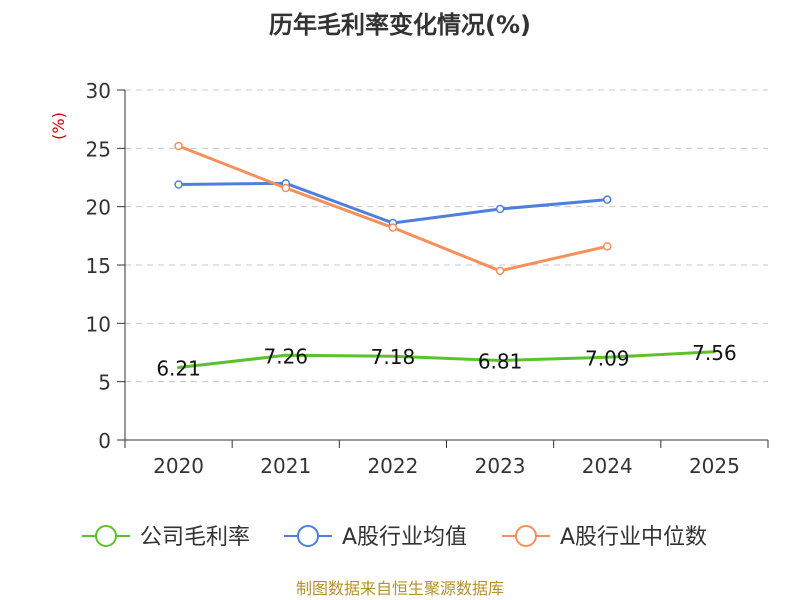 This screenshot has height=600, width=800. I want to click on legend: 公司毛利率 A股行业均值 A股行业中位数, so click(394, 537).